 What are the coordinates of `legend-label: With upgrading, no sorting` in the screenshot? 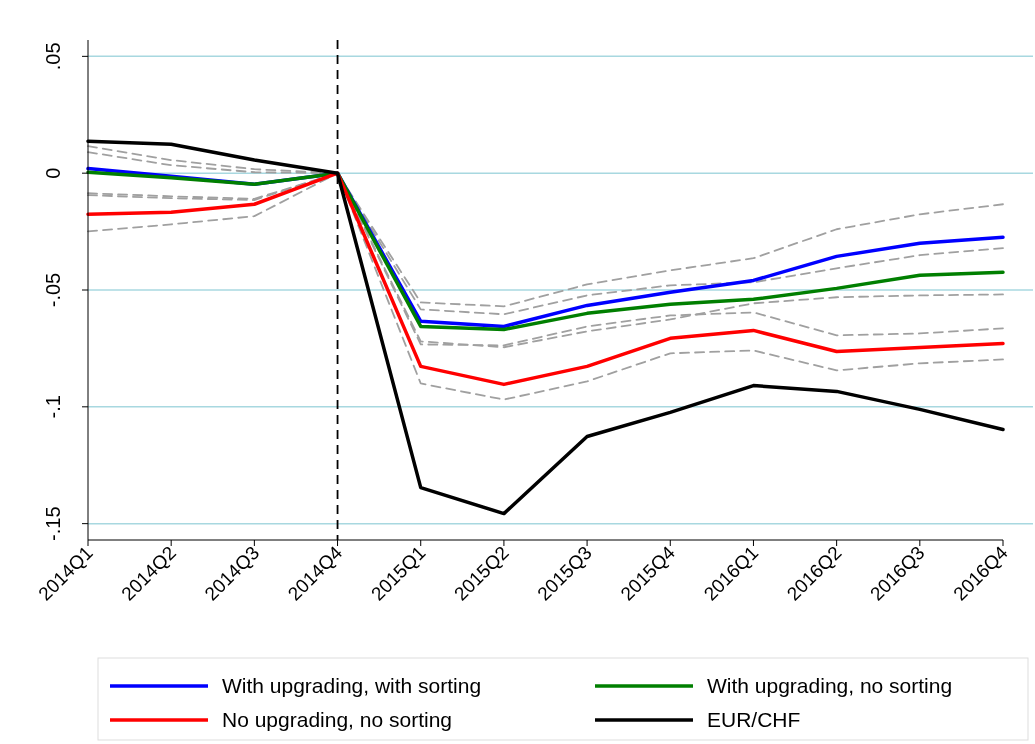 It's located at (830, 685).